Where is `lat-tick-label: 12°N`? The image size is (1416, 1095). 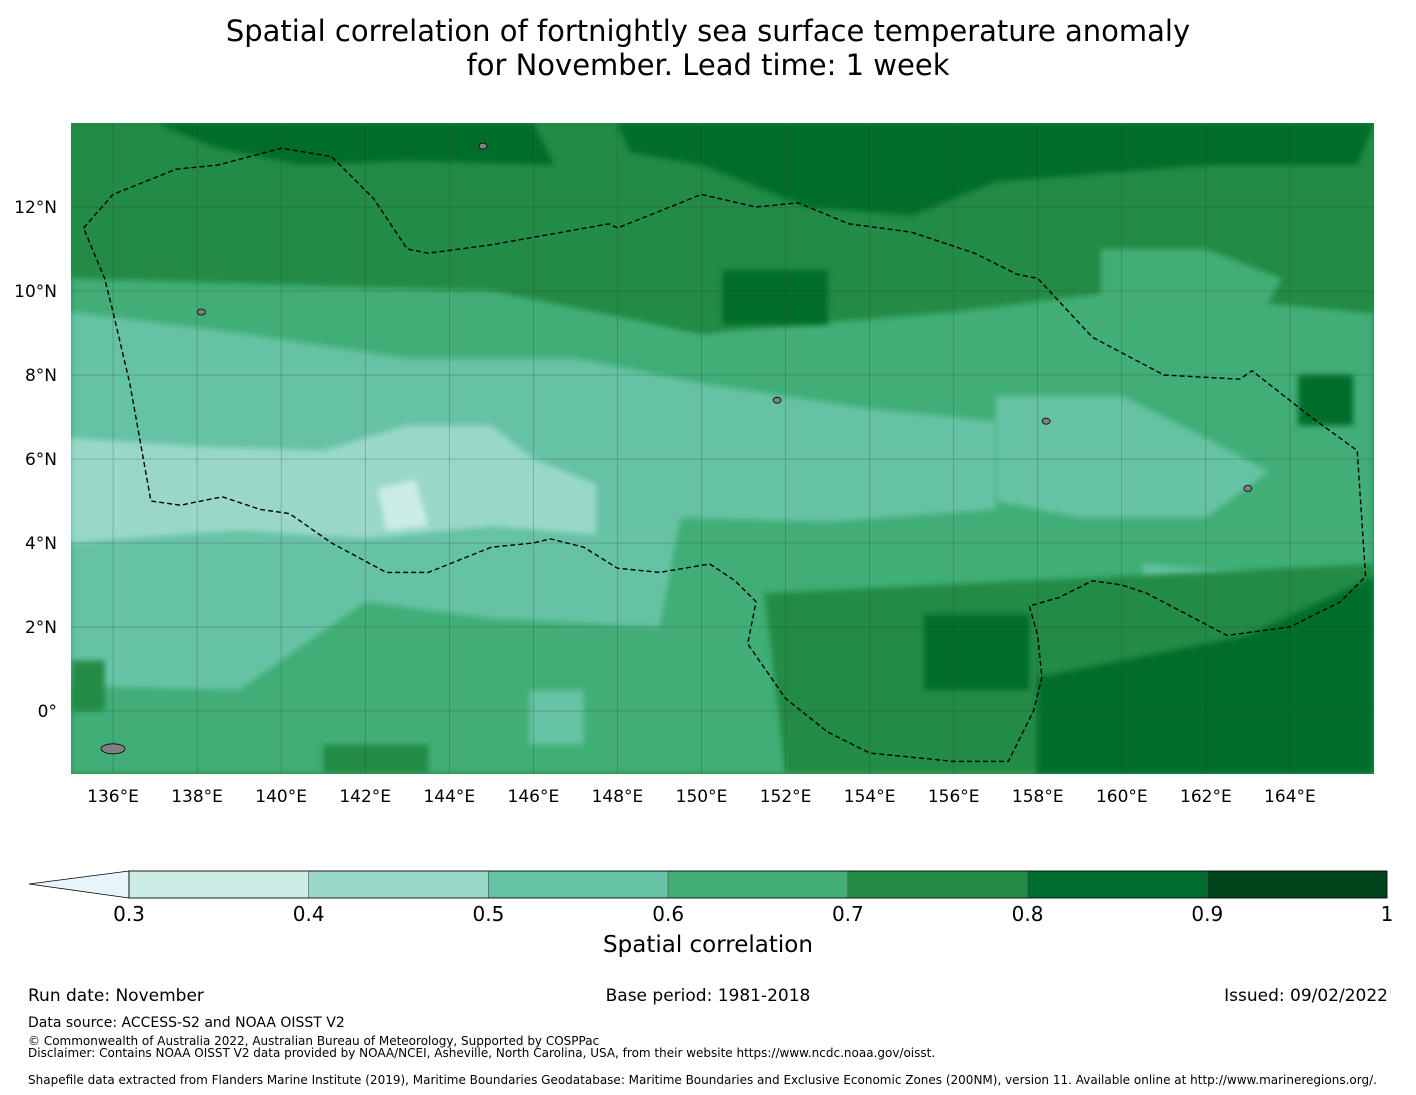
lat-tick-label: 12°N is located at coordinates (35, 208).